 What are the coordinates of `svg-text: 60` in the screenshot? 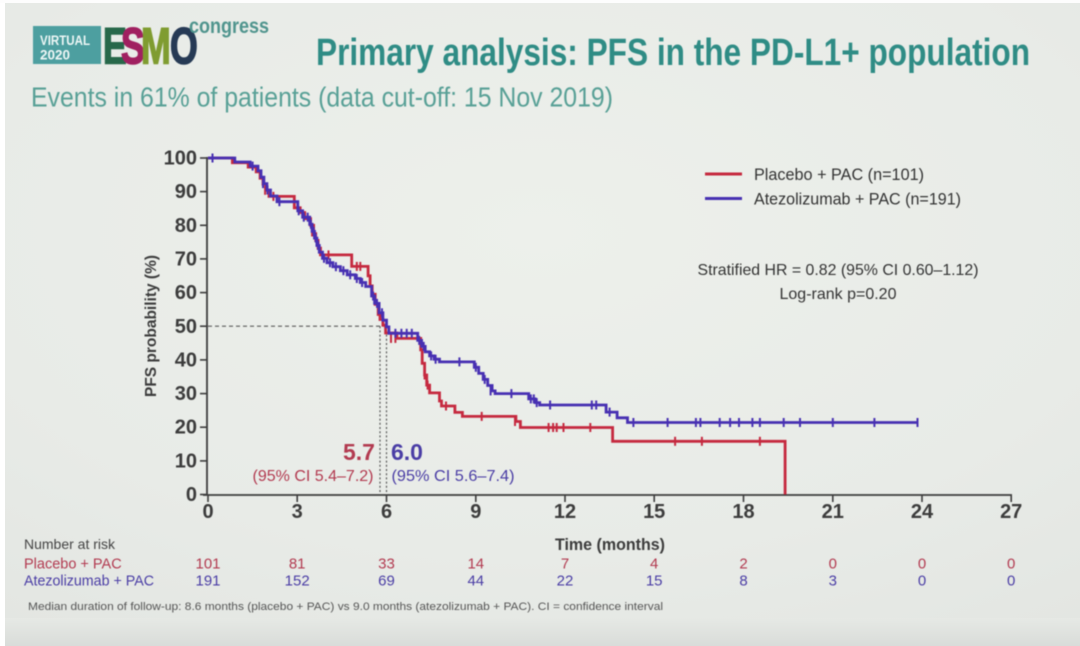 It's located at (186, 293).